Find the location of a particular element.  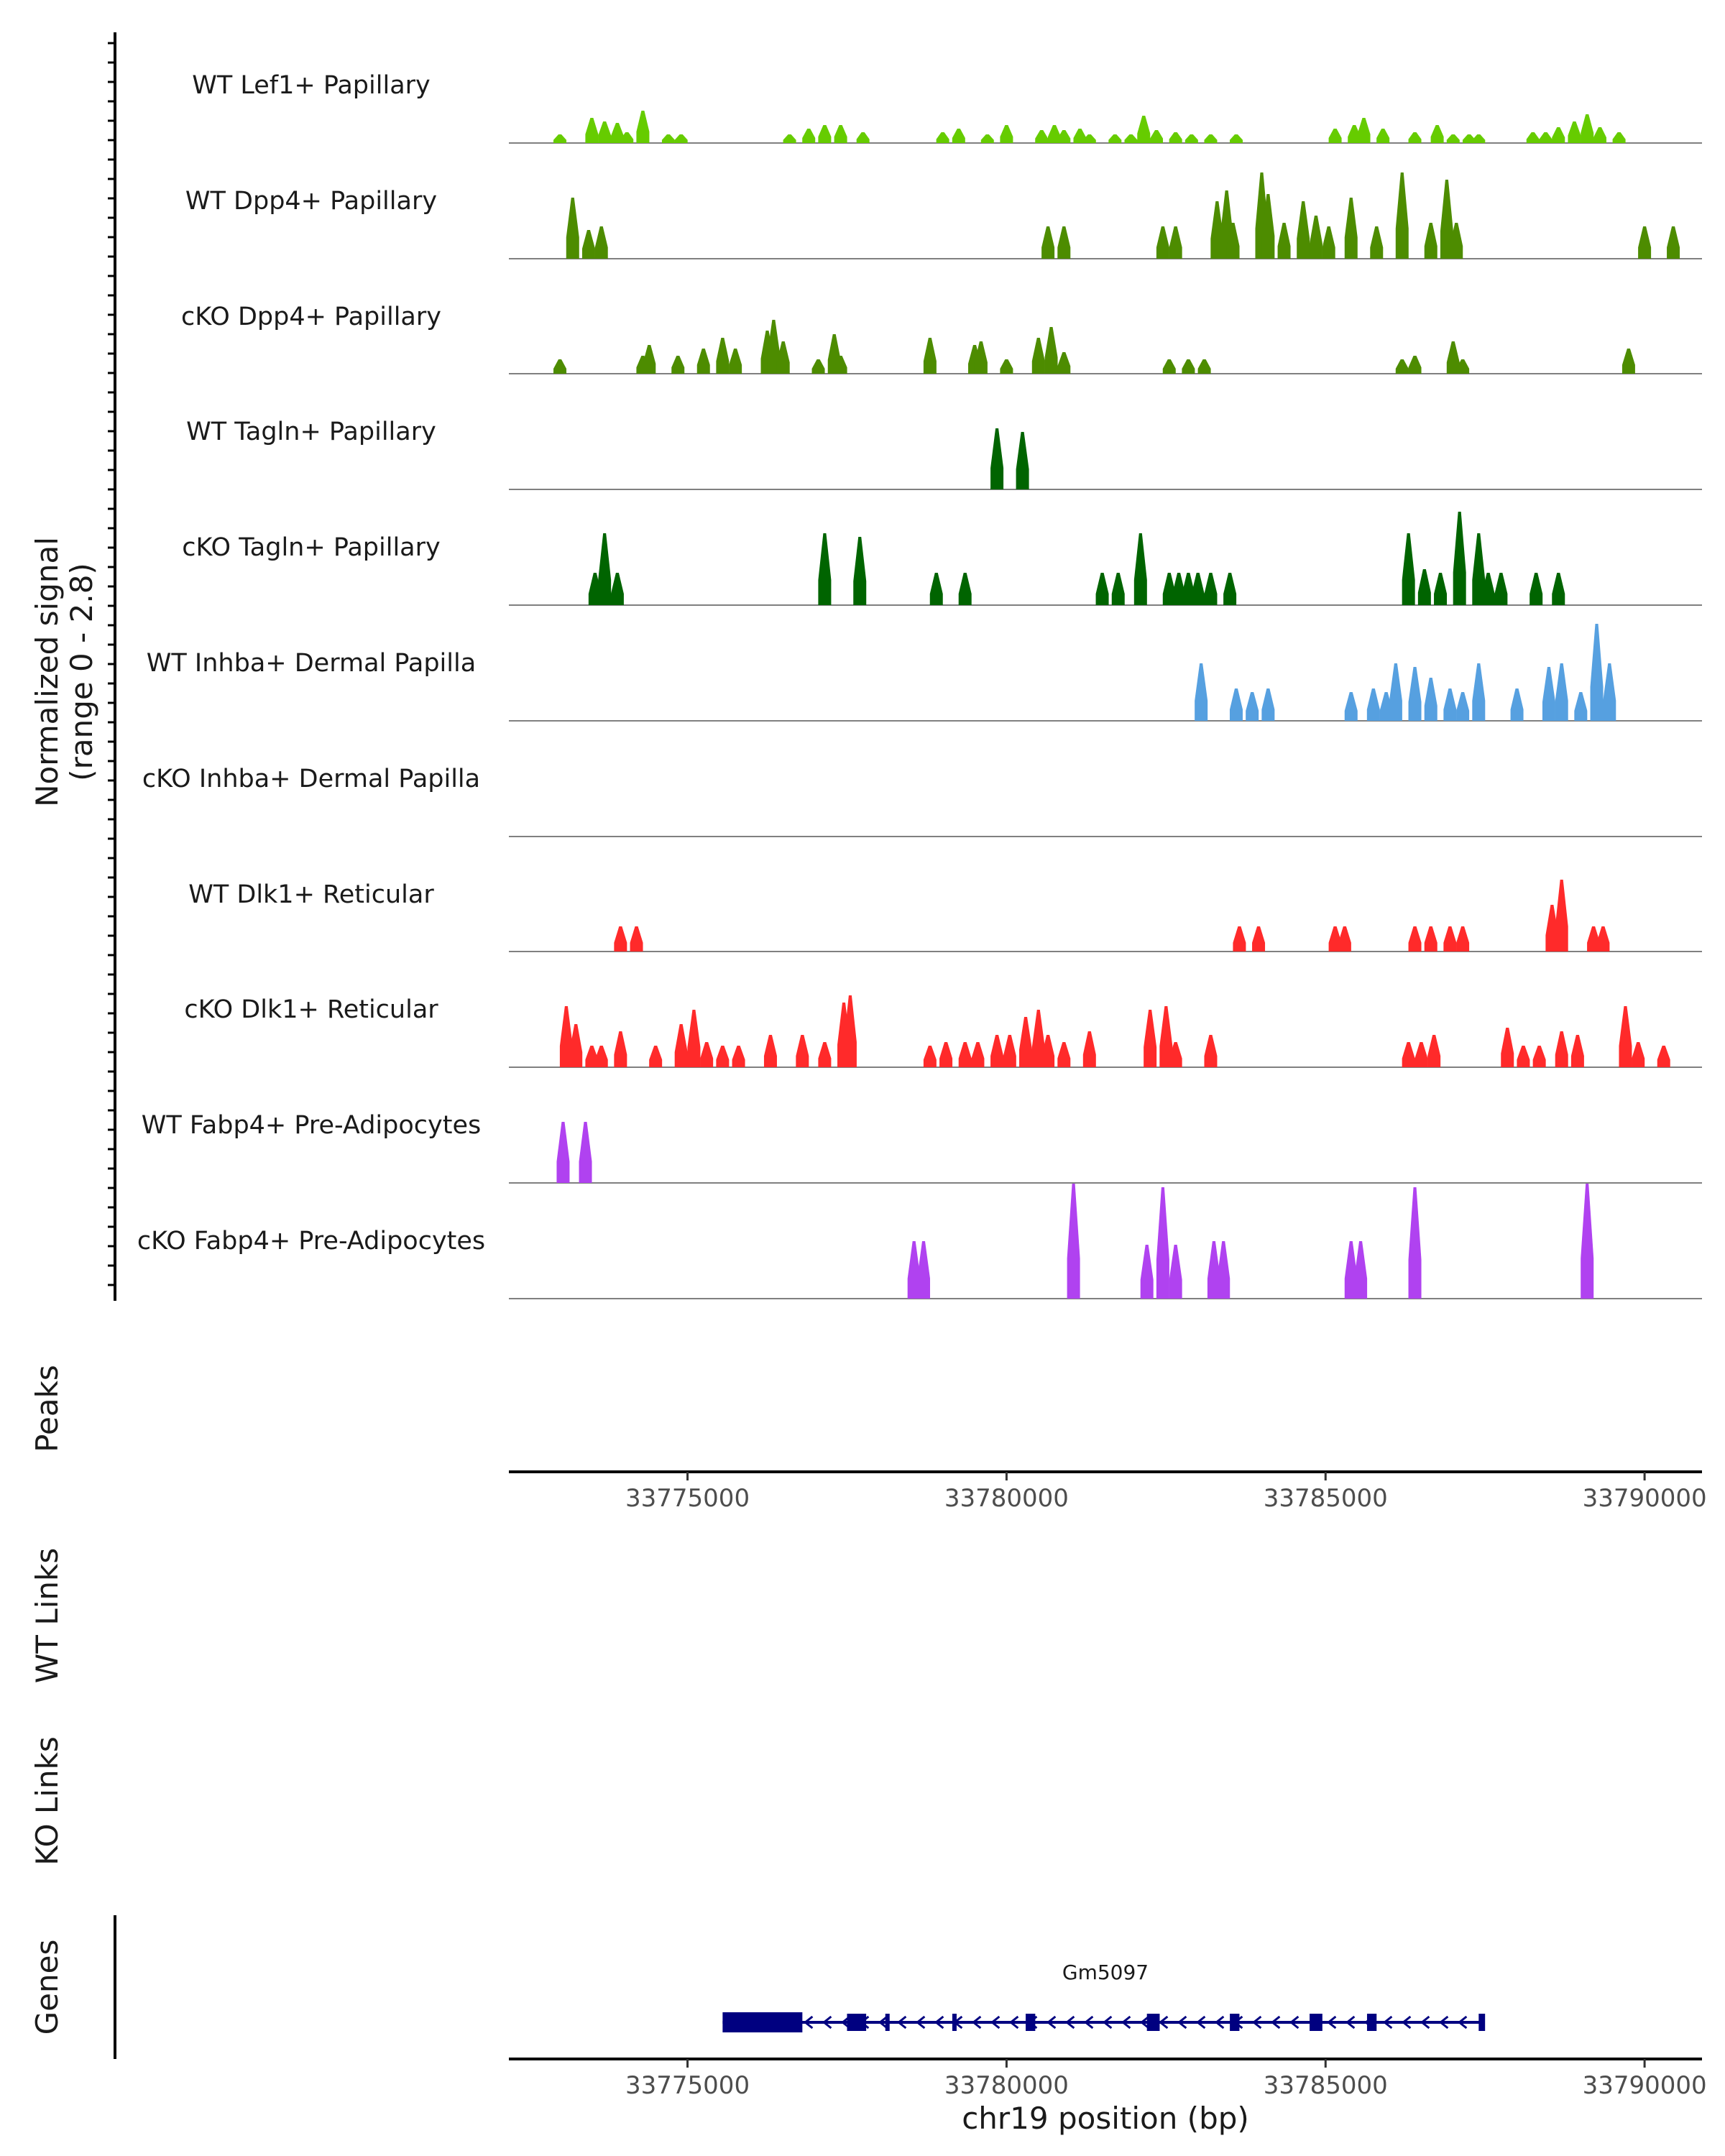

genes-x-ticks: 33775000 33780000 33785000 33790000 is located at coordinates (1166, 2079).